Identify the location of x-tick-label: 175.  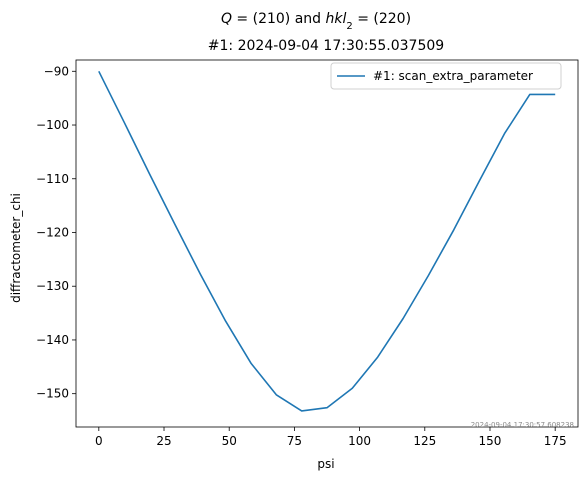
(555, 441).